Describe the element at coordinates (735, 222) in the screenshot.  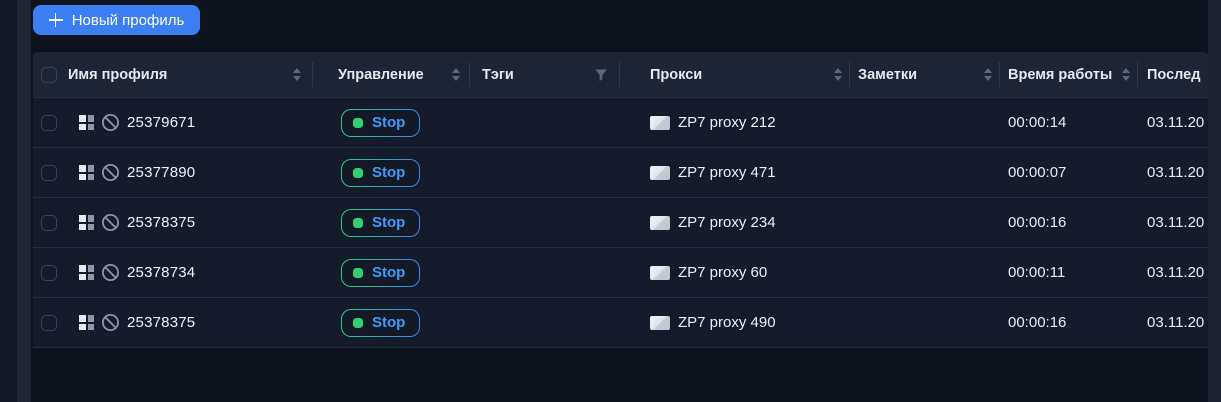
I see `proxy-cell: ZP7 proxy 234` at that location.